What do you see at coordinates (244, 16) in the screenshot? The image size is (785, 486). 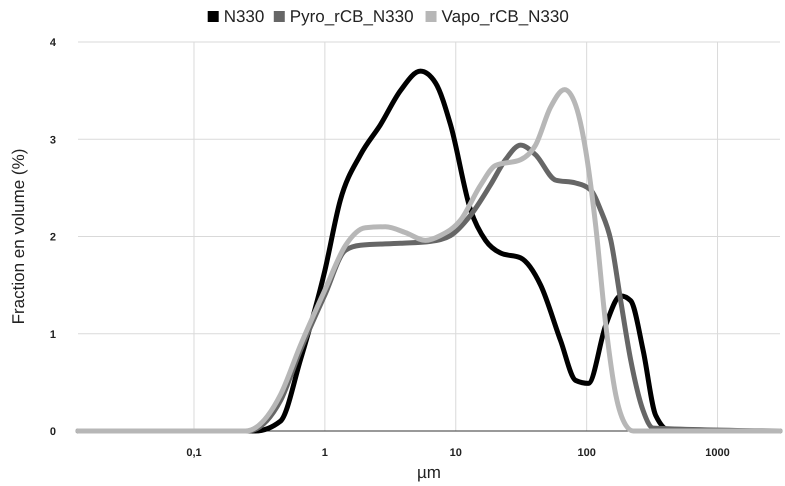 I see `legend-label: N330` at bounding box center [244, 16].